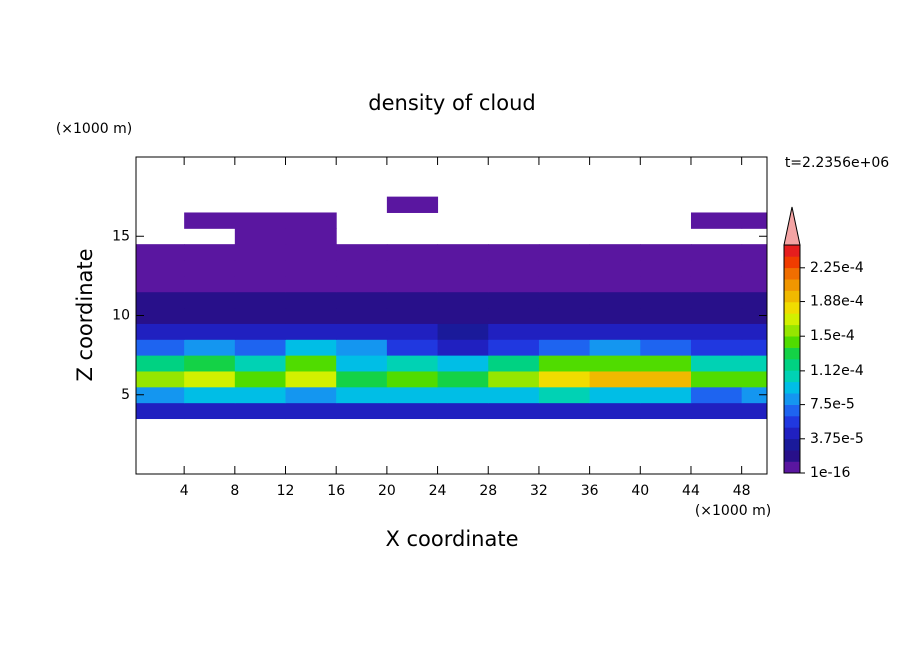  I want to click on x-tick-label: 4, so click(184, 491).